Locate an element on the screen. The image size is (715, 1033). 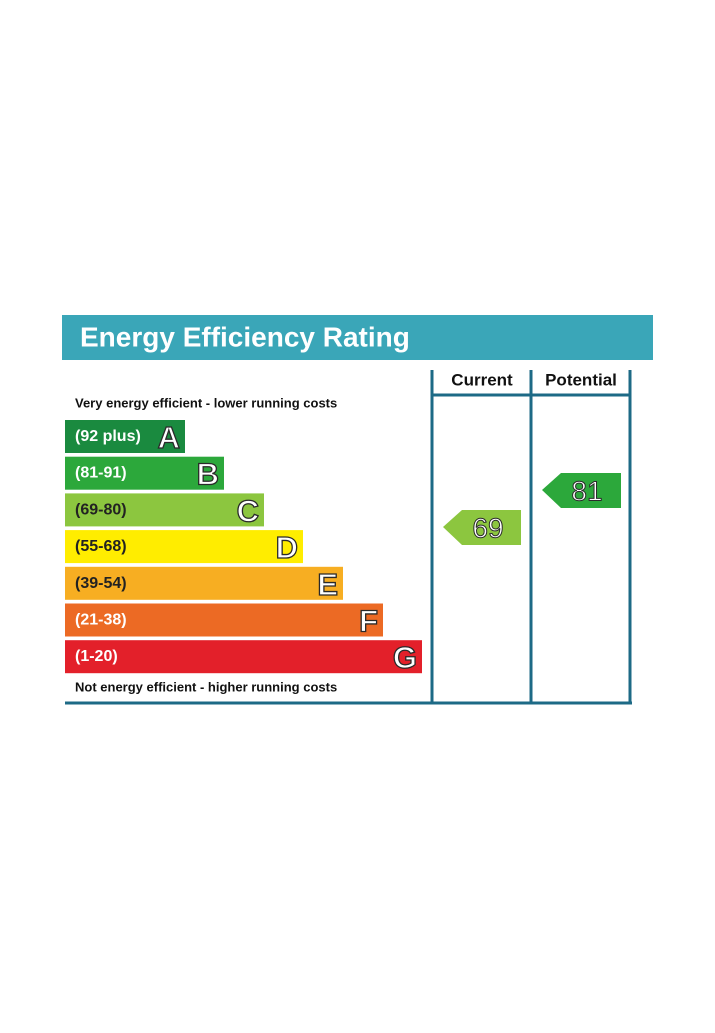
header-bar is located at coordinates (357, 337).